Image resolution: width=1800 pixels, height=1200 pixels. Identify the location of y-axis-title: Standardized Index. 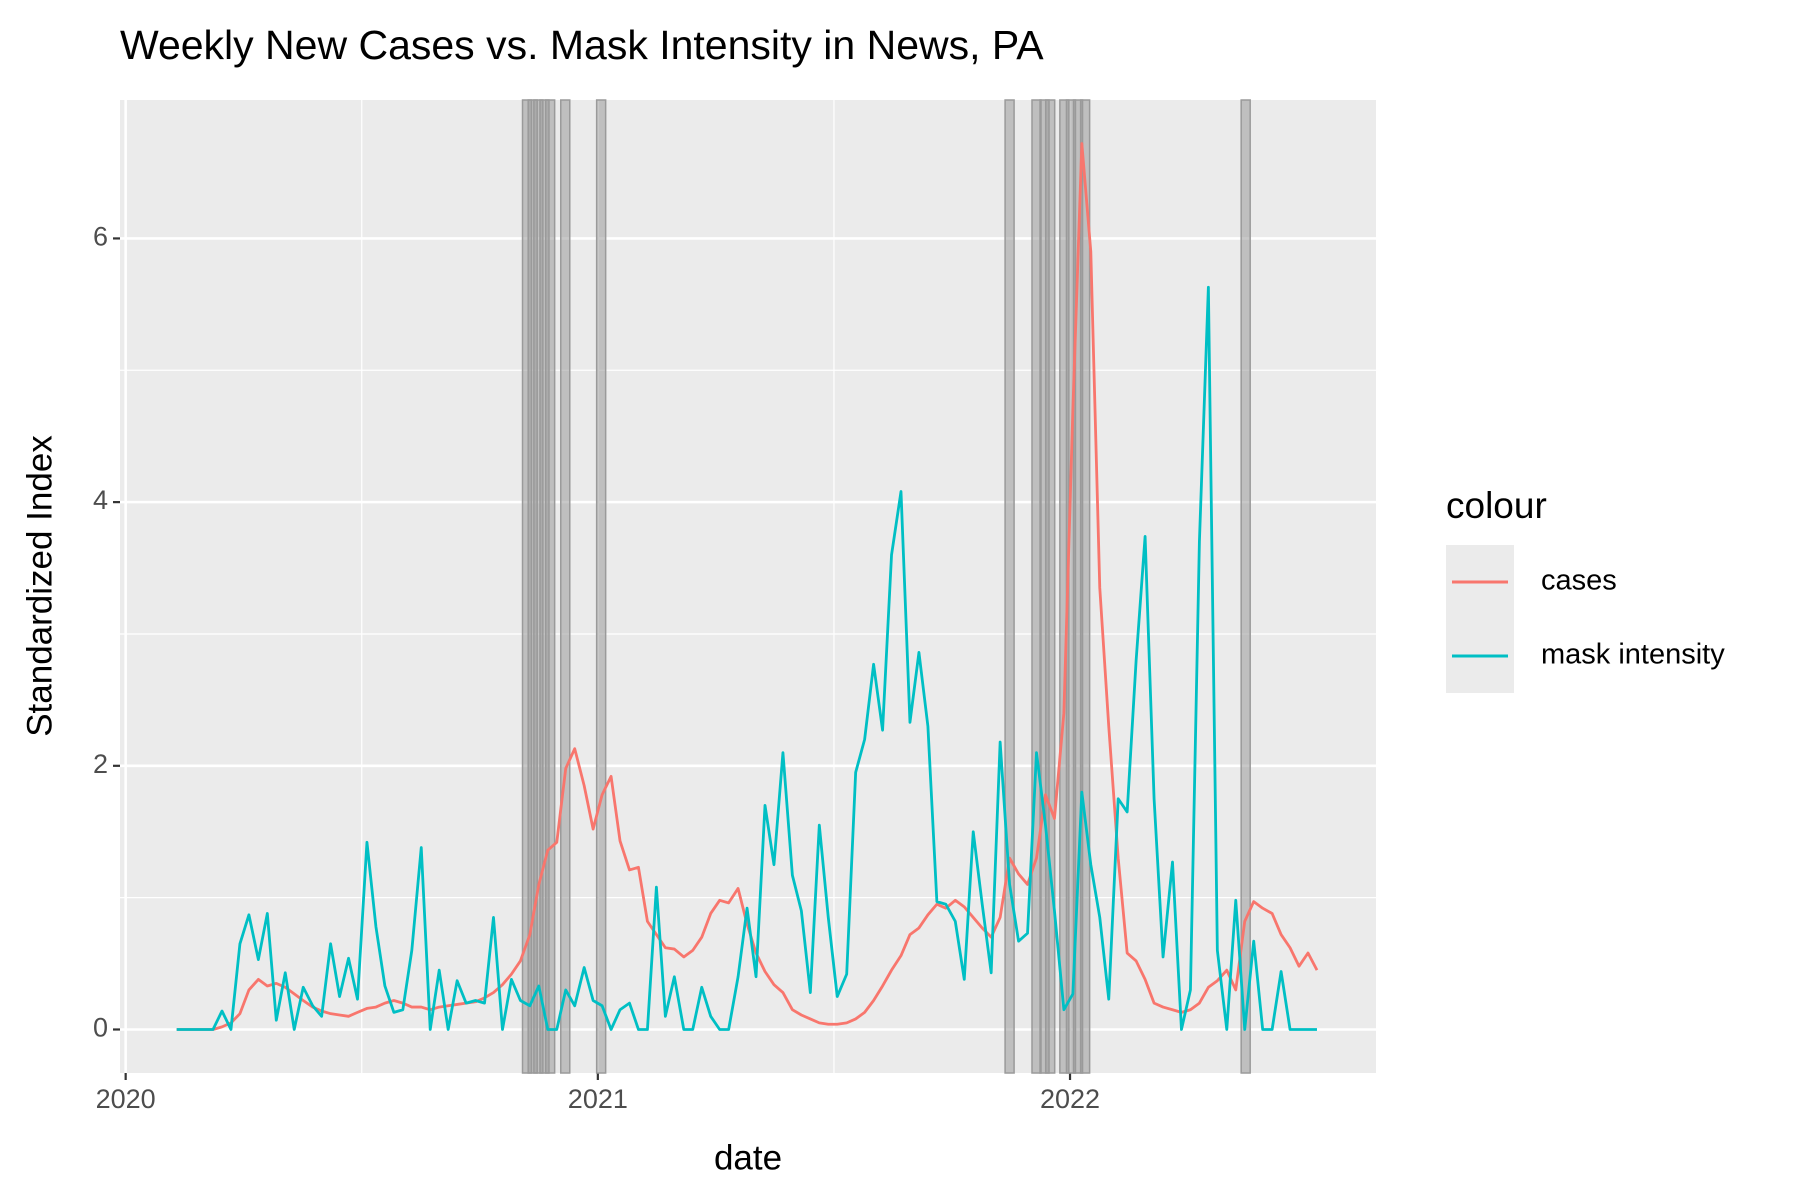
(39, 586).